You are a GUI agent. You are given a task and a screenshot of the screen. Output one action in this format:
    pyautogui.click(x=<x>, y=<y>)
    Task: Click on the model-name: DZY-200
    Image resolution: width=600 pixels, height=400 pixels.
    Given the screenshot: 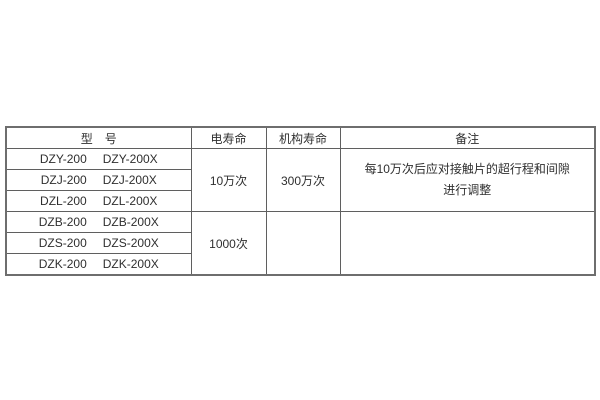 What is the action you would take?
    pyautogui.click(x=63, y=159)
    